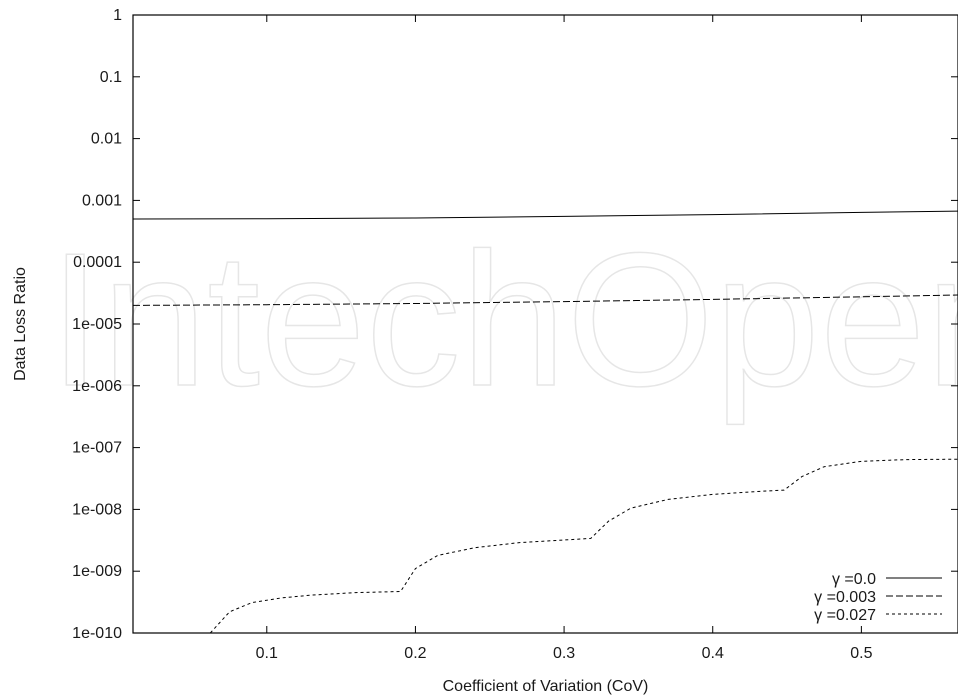 Image resolution: width=958 pixels, height=696 pixels. Describe the element at coordinates (97, 324) in the screenshot. I see `y-tick-label: 1e-005` at that location.